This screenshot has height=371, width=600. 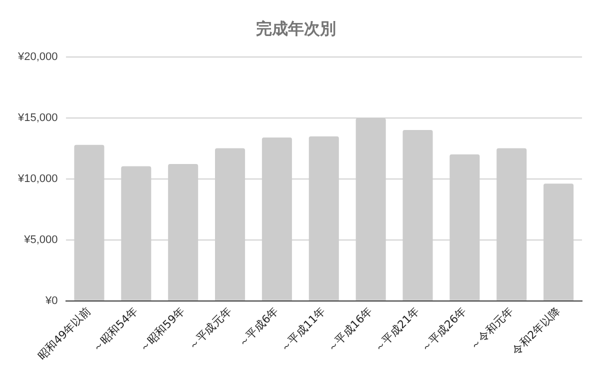 What do you see at coordinates (37, 179) in the screenshot?
I see `y-tick-label: ¥10,000` at bounding box center [37, 179].